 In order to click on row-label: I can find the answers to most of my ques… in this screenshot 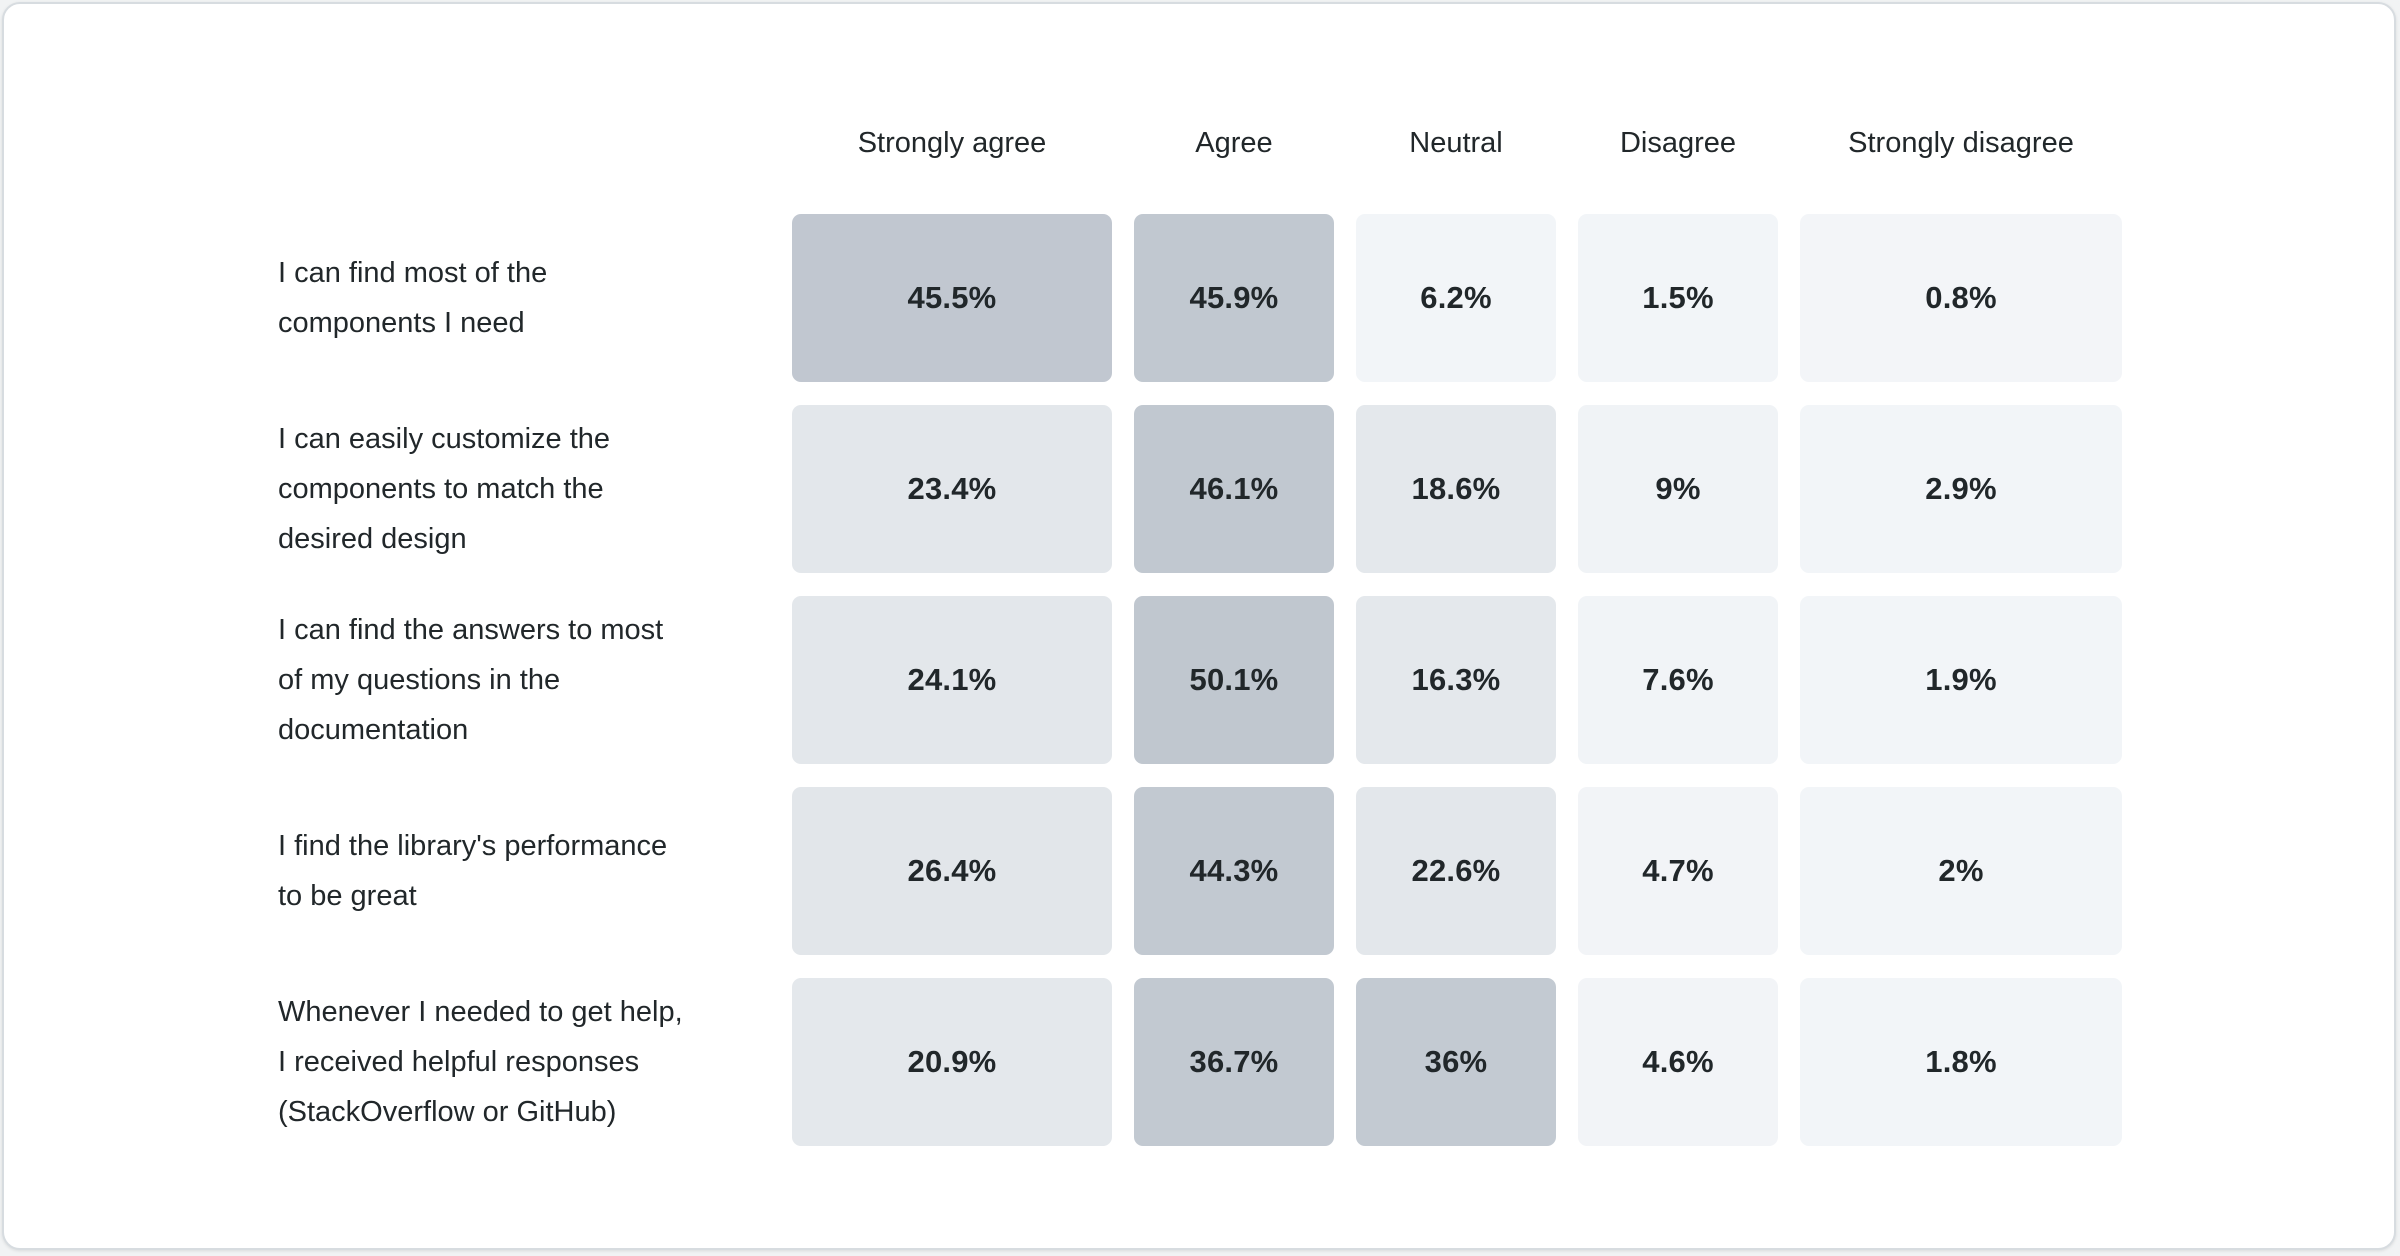, I will do `click(524, 680)`.